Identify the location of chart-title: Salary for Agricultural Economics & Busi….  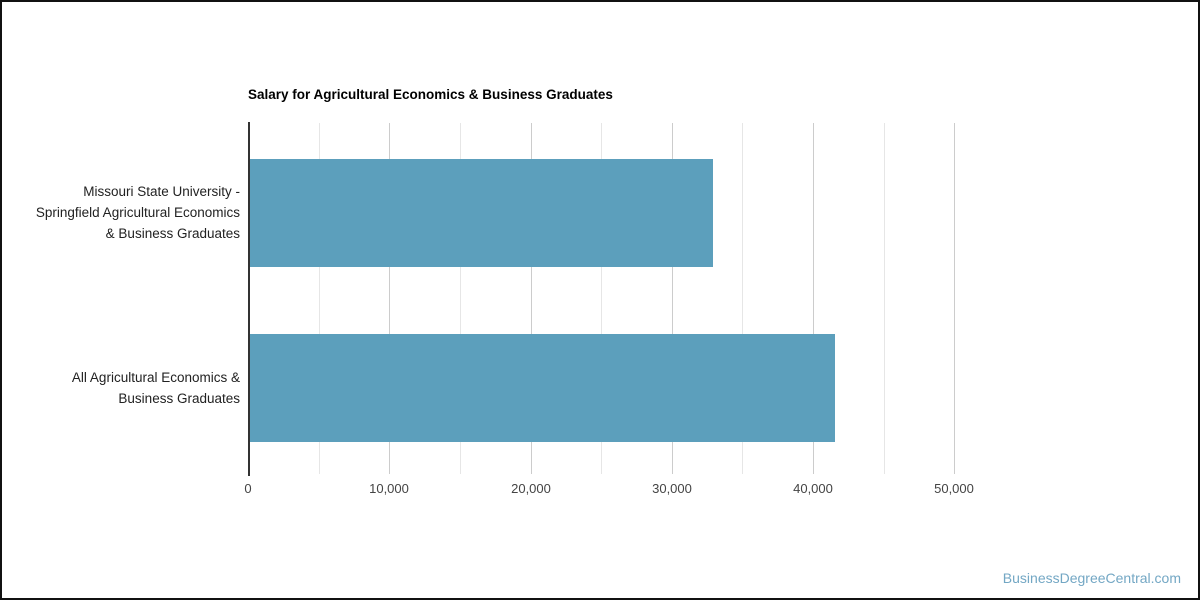
(430, 94).